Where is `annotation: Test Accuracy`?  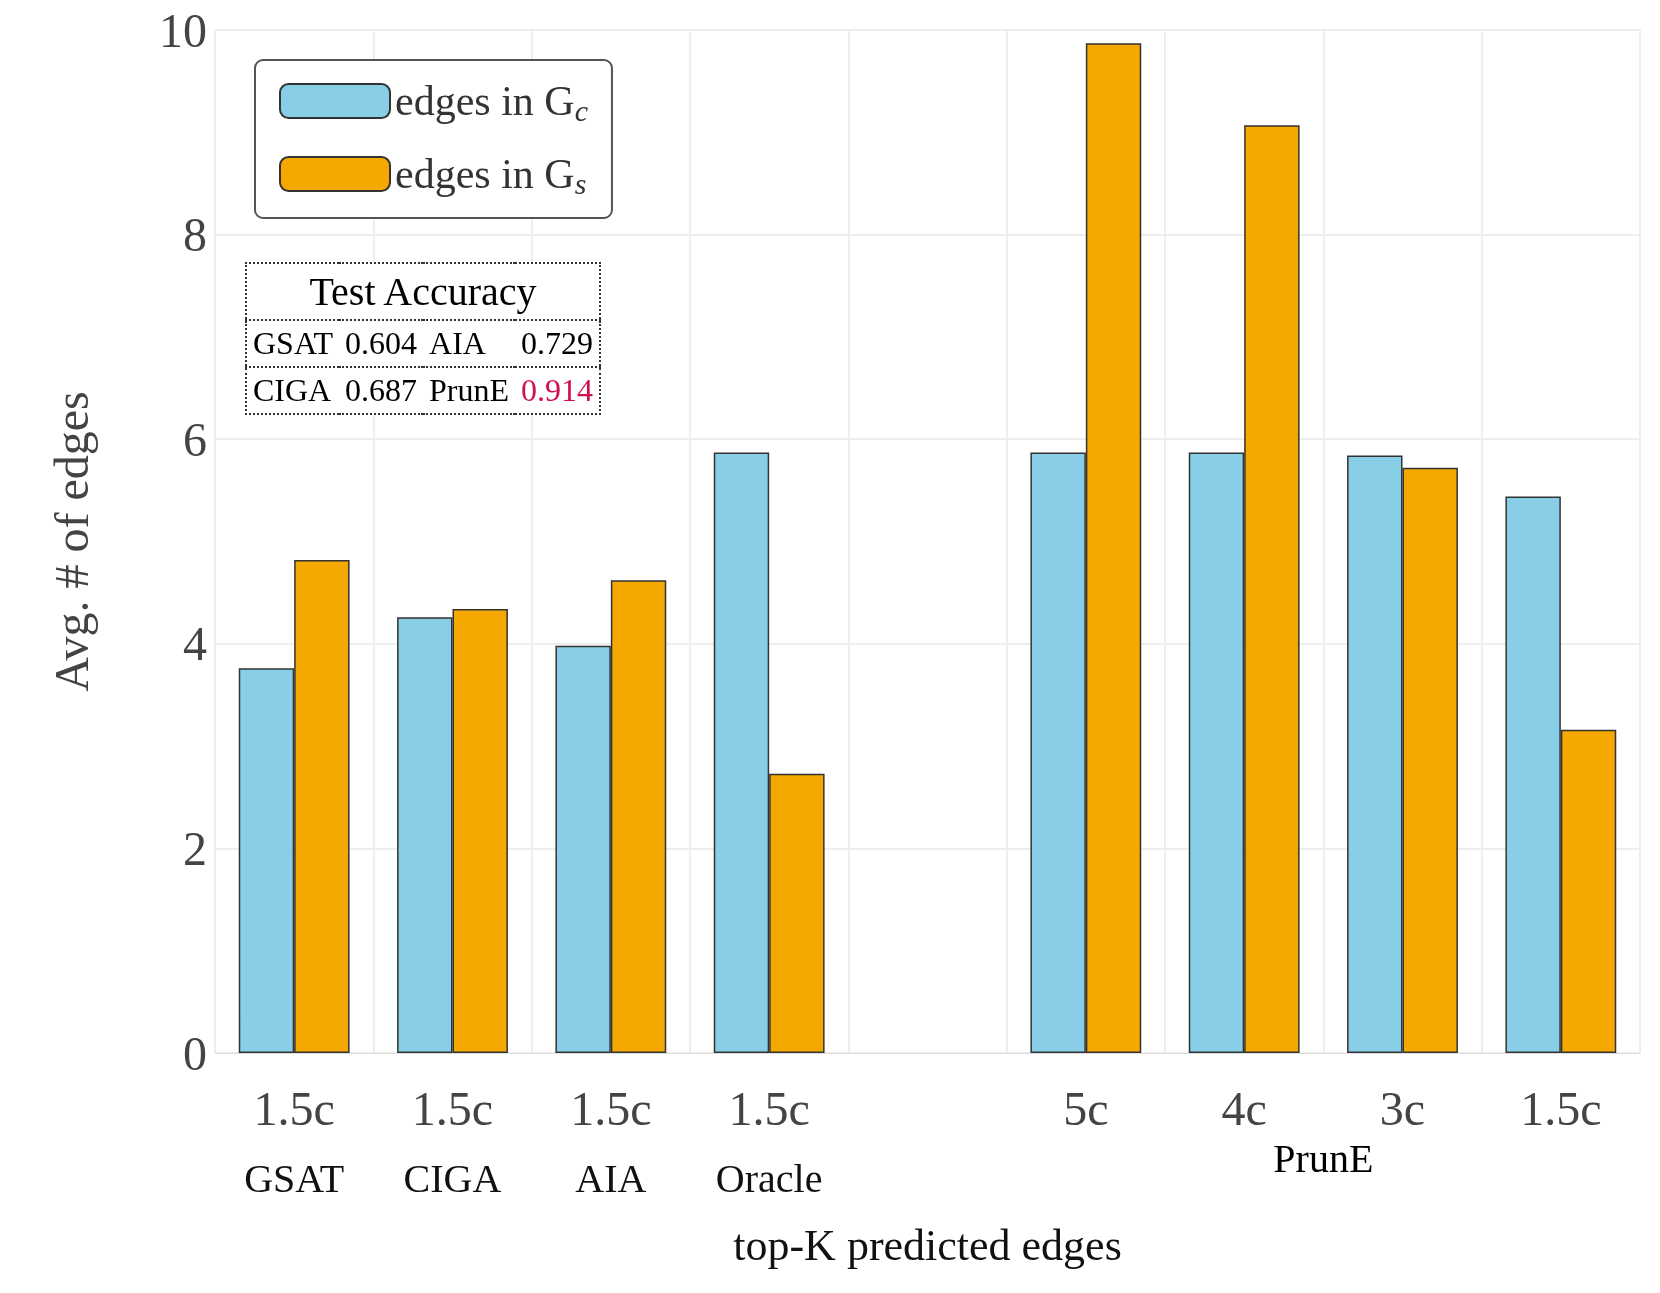
annotation: Test Accuracy is located at coordinates (423, 292).